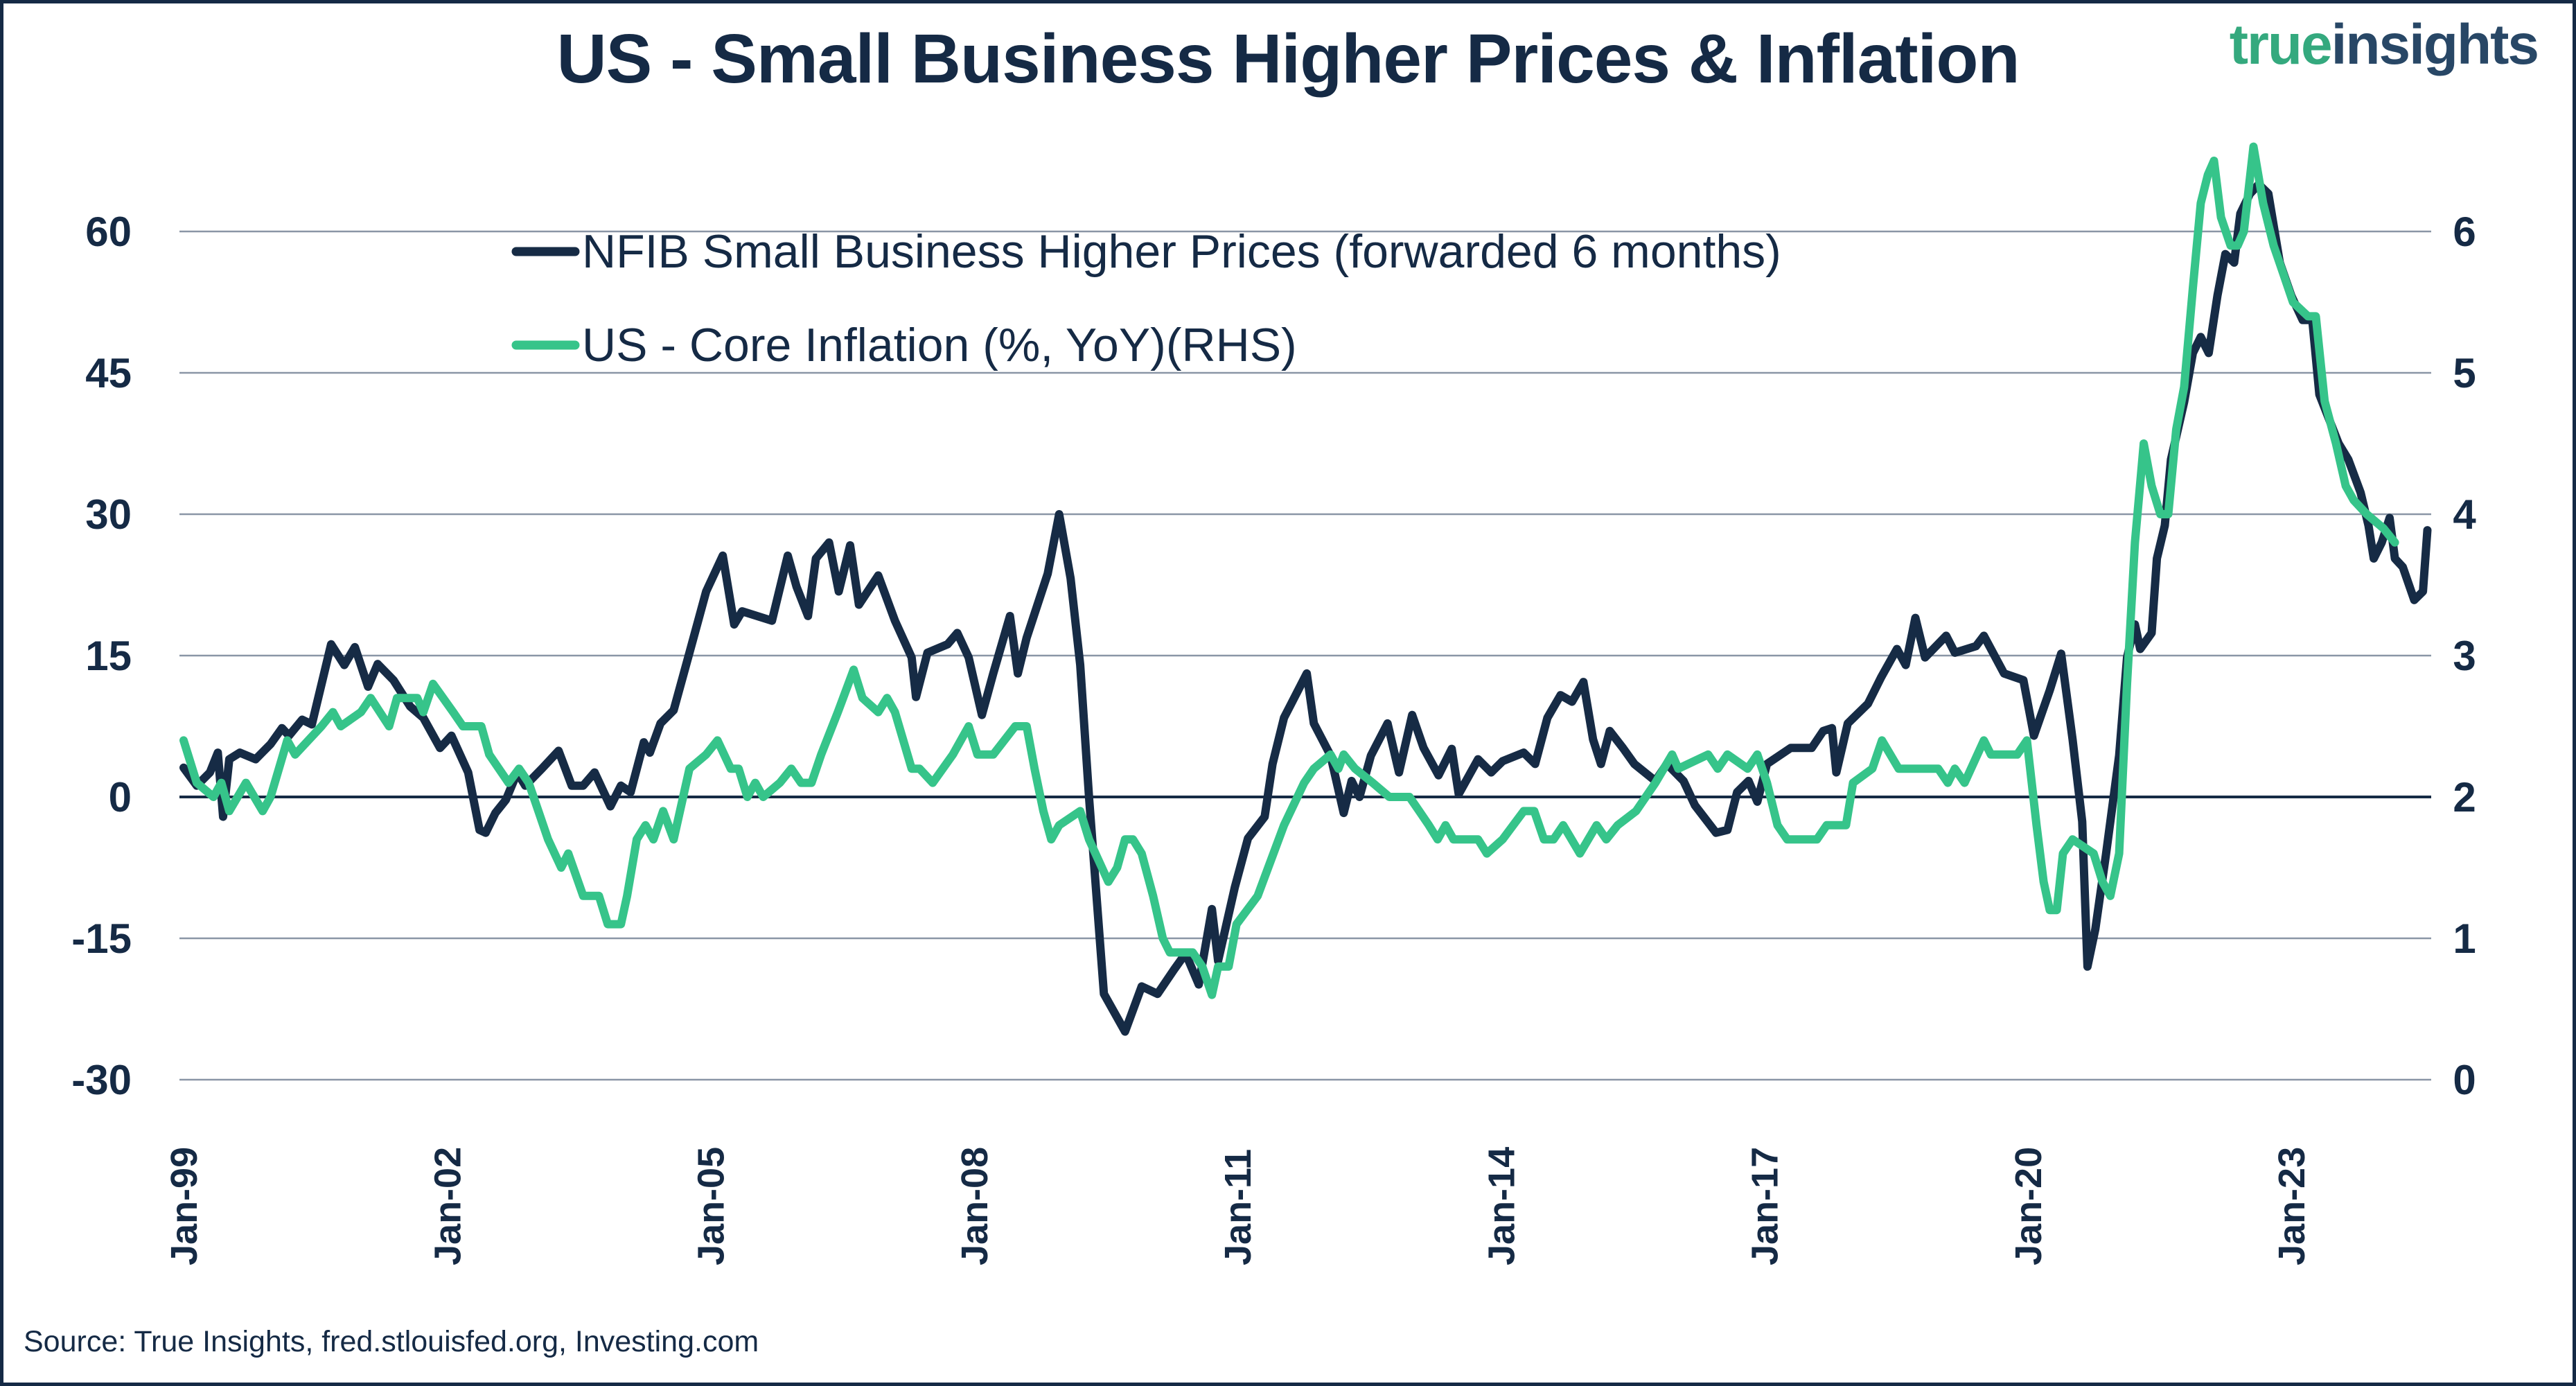 Image resolution: width=2576 pixels, height=1386 pixels. What do you see at coordinates (108, 232) in the screenshot?
I see `left-y-tick-label: 60` at bounding box center [108, 232].